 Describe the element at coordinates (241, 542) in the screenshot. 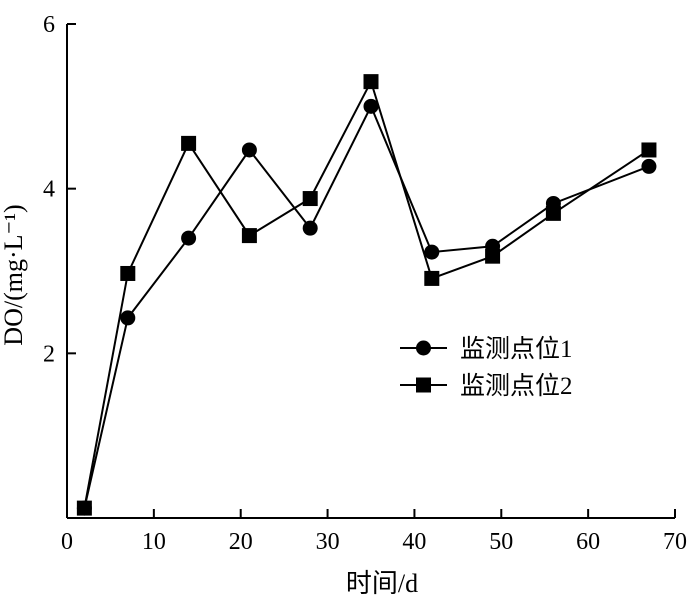

I see `x-tick-label: 20` at that location.